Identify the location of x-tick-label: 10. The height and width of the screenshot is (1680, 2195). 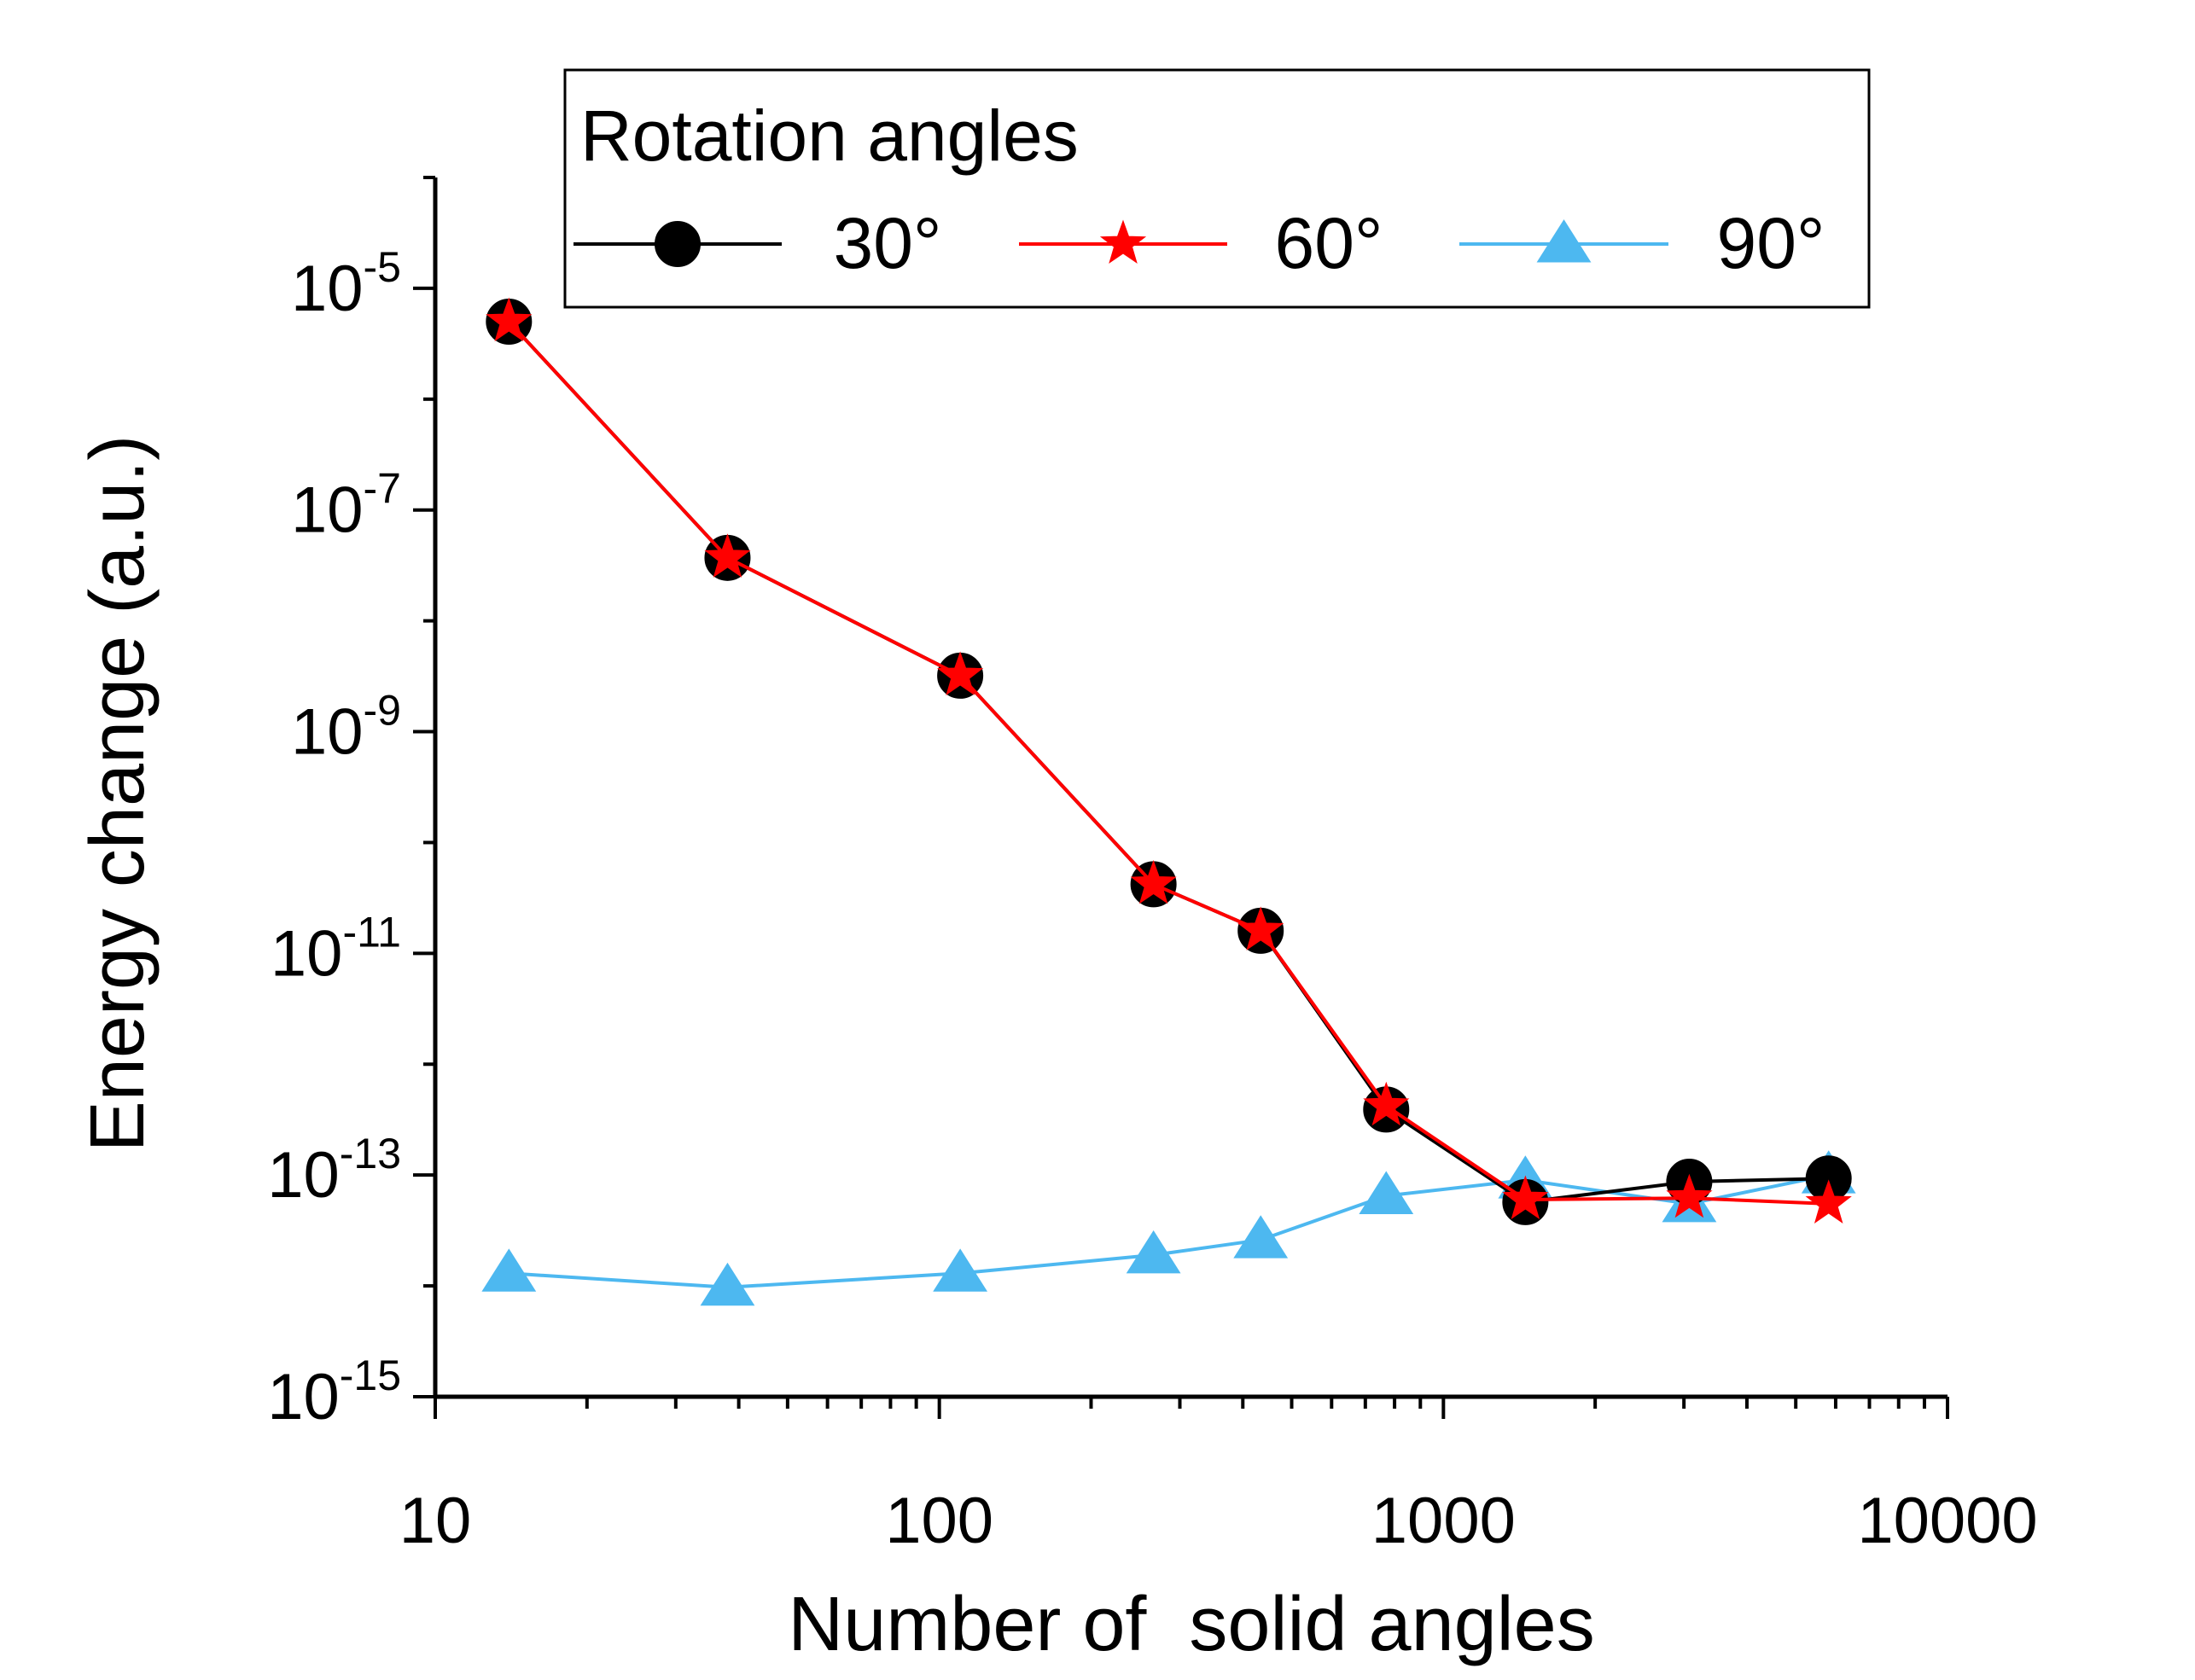
(435, 1521).